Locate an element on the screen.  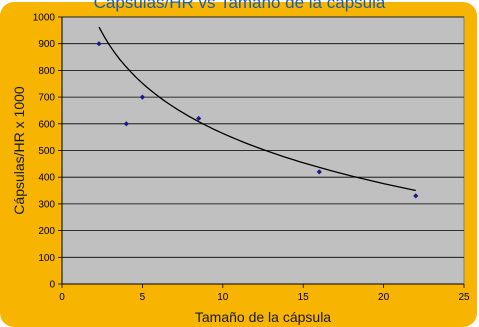
y-tick-label: 900 is located at coordinates (46, 44).